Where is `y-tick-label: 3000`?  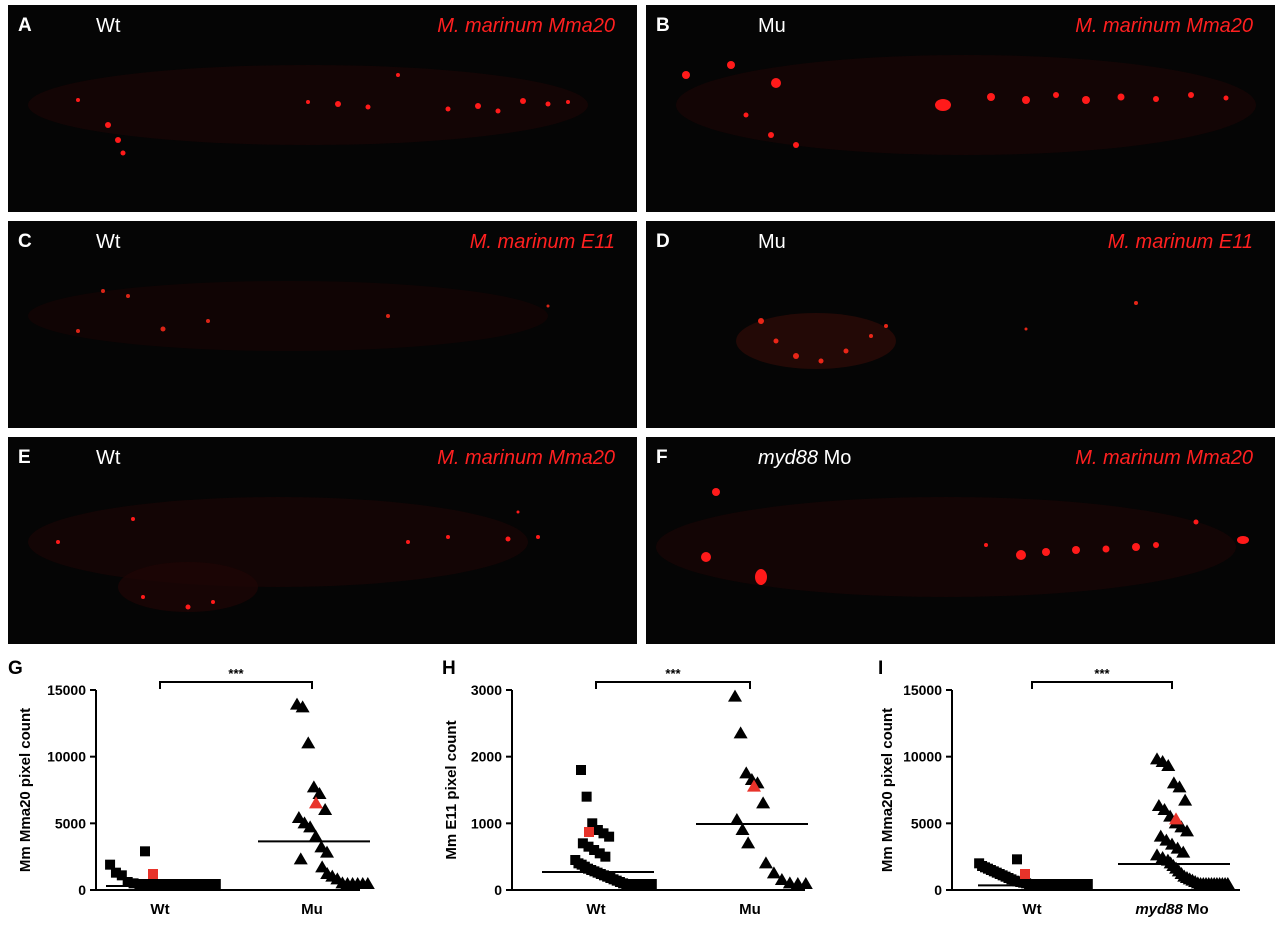 y-tick-label: 3000 is located at coordinates (486, 690).